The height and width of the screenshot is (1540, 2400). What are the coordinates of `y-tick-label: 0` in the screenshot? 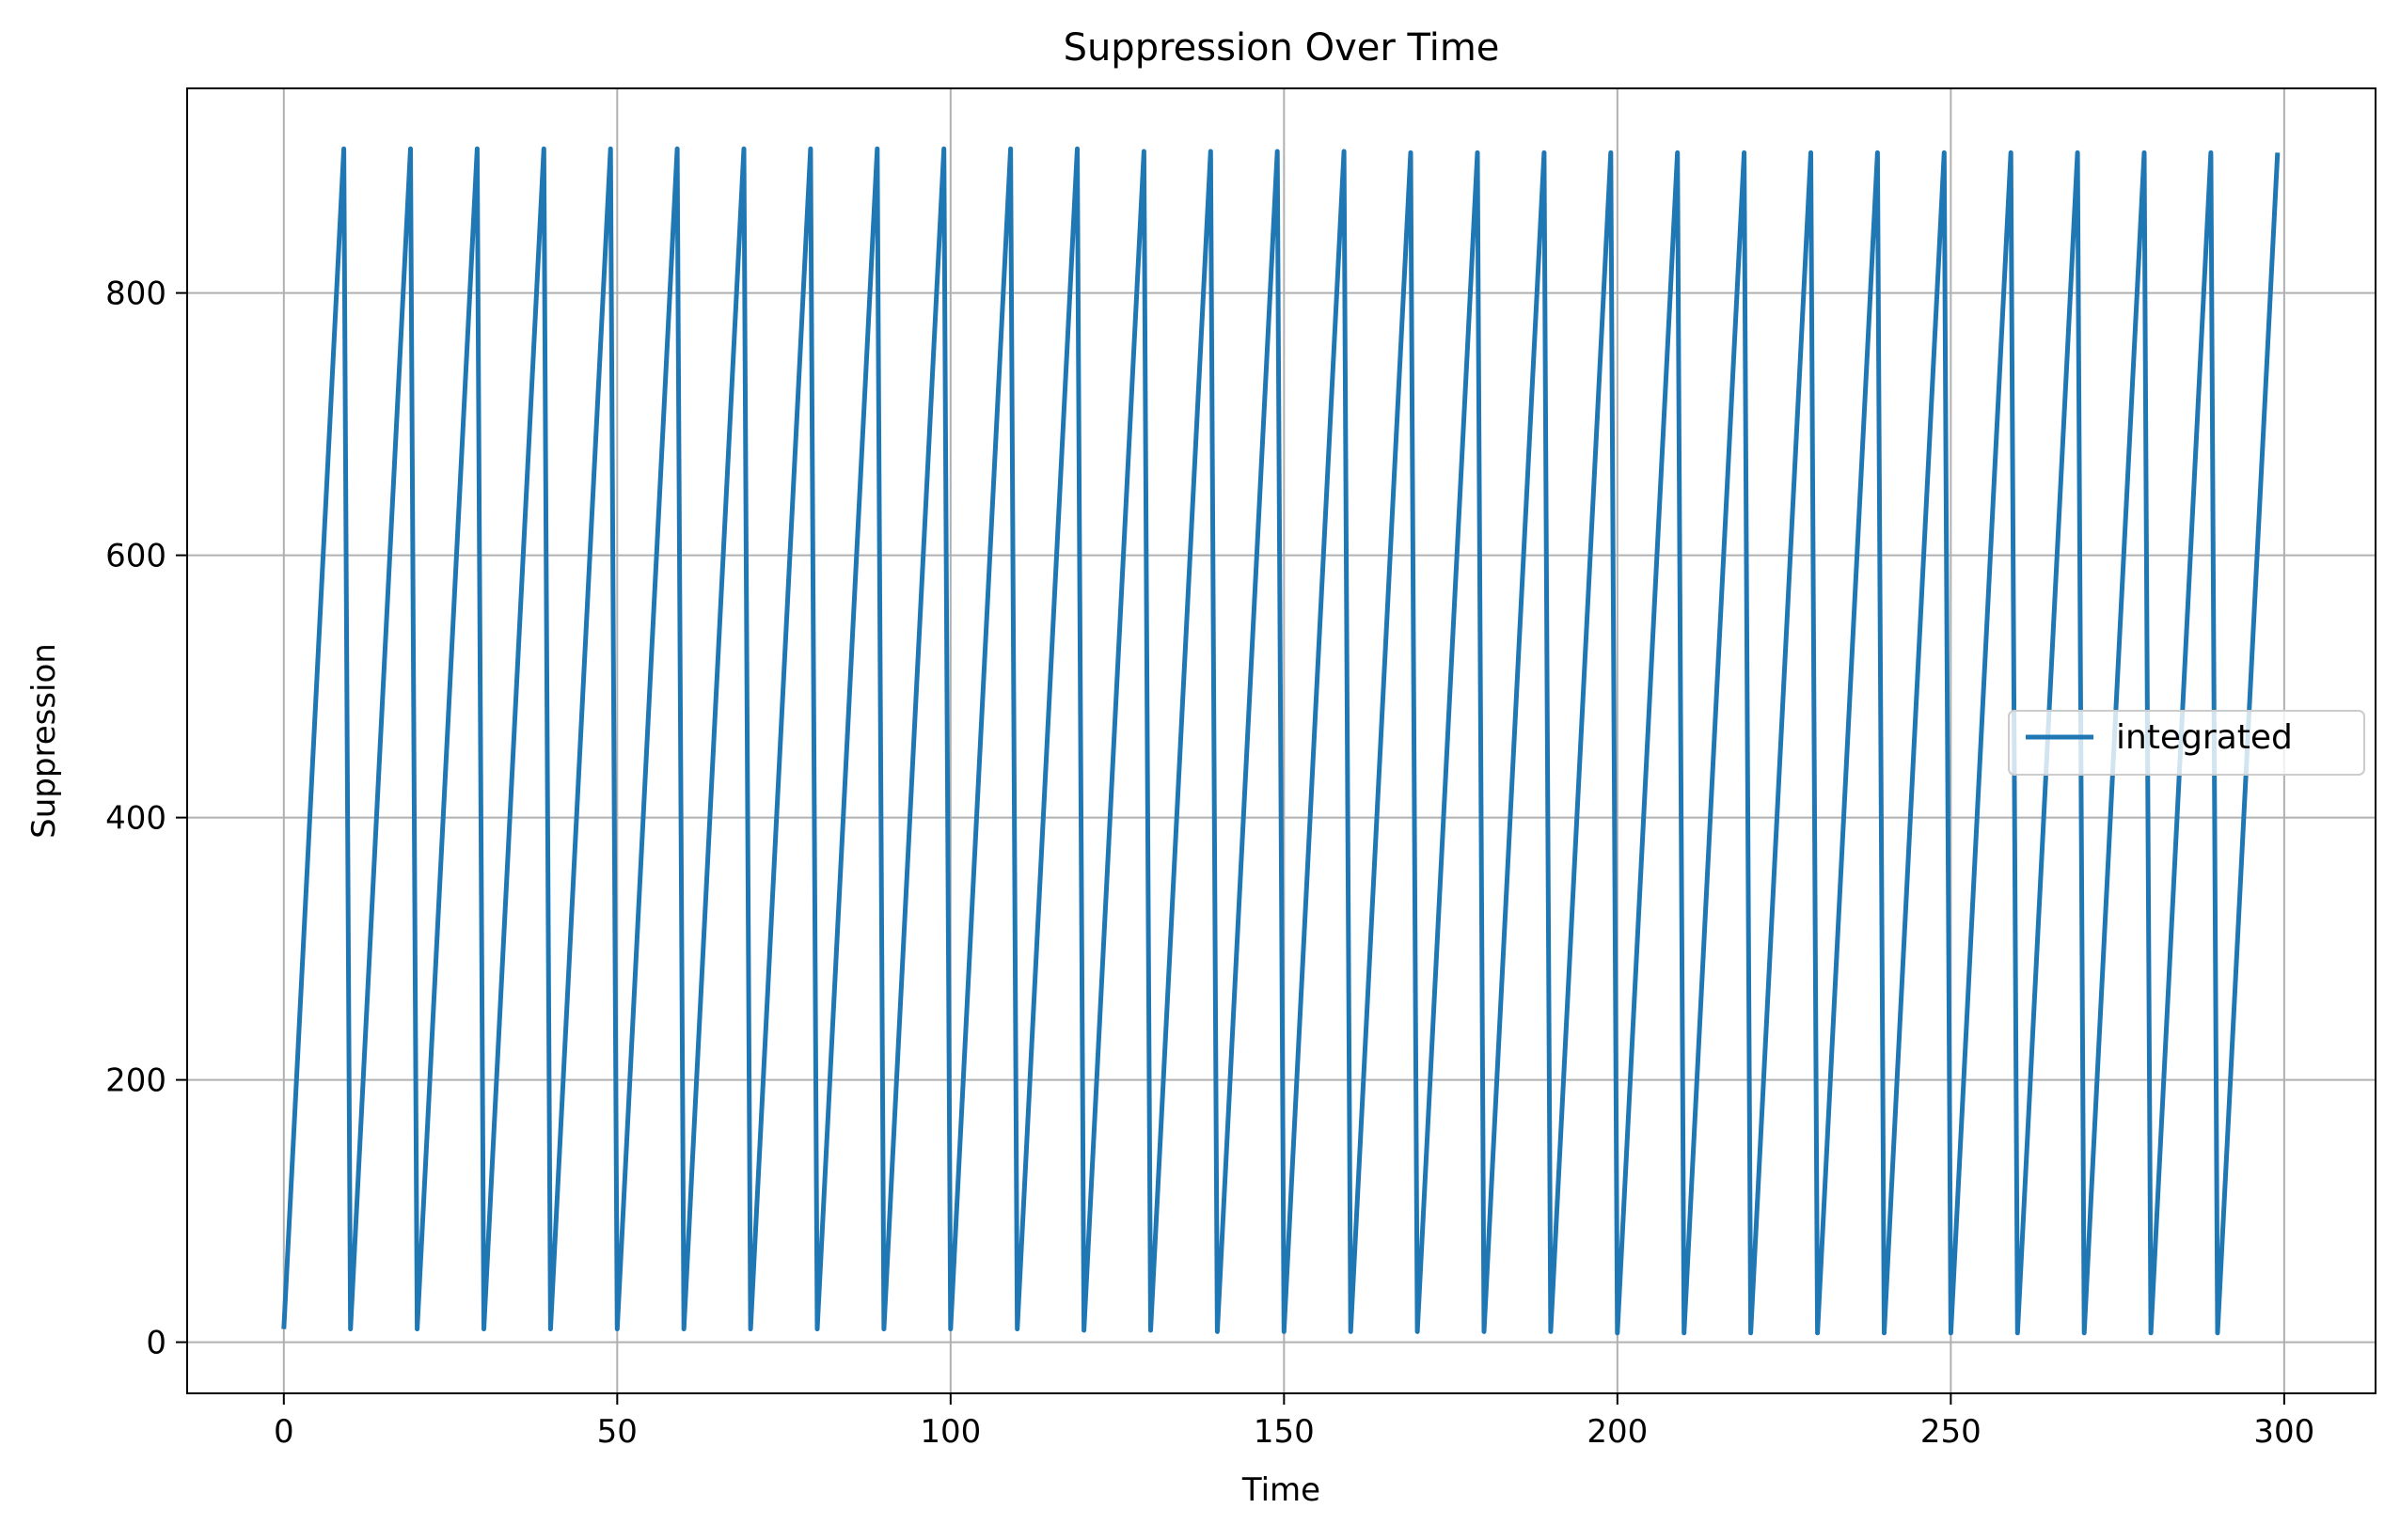 It's located at (156, 1343).